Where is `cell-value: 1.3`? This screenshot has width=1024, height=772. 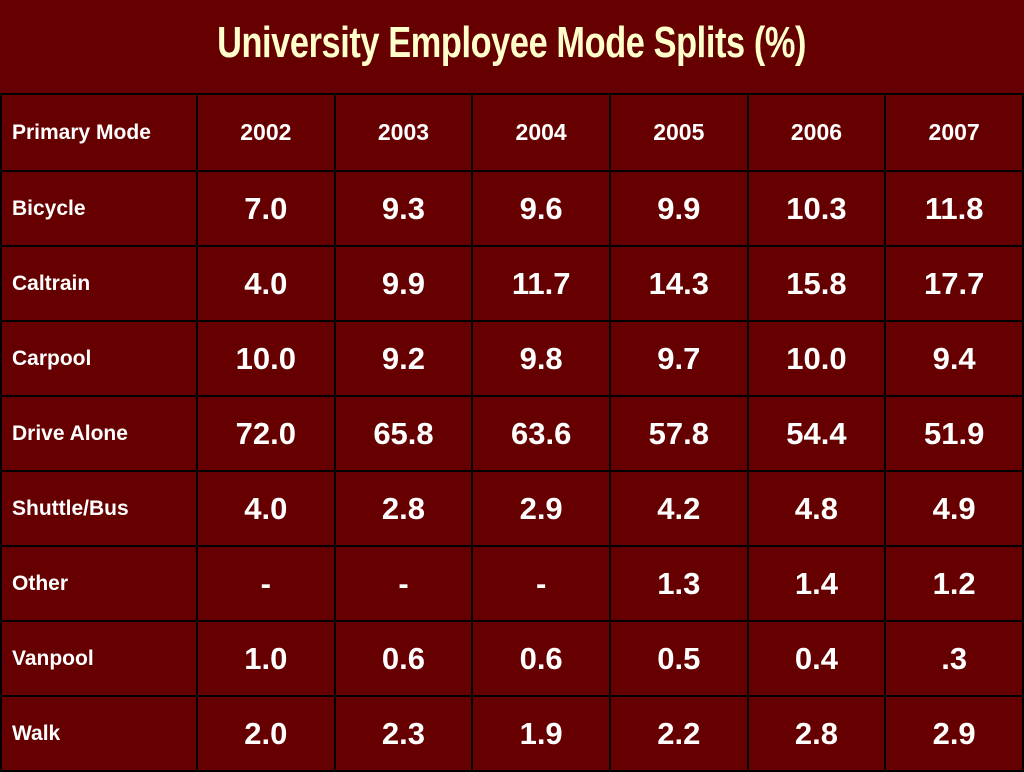
cell-value: 1.3 is located at coordinates (678, 583).